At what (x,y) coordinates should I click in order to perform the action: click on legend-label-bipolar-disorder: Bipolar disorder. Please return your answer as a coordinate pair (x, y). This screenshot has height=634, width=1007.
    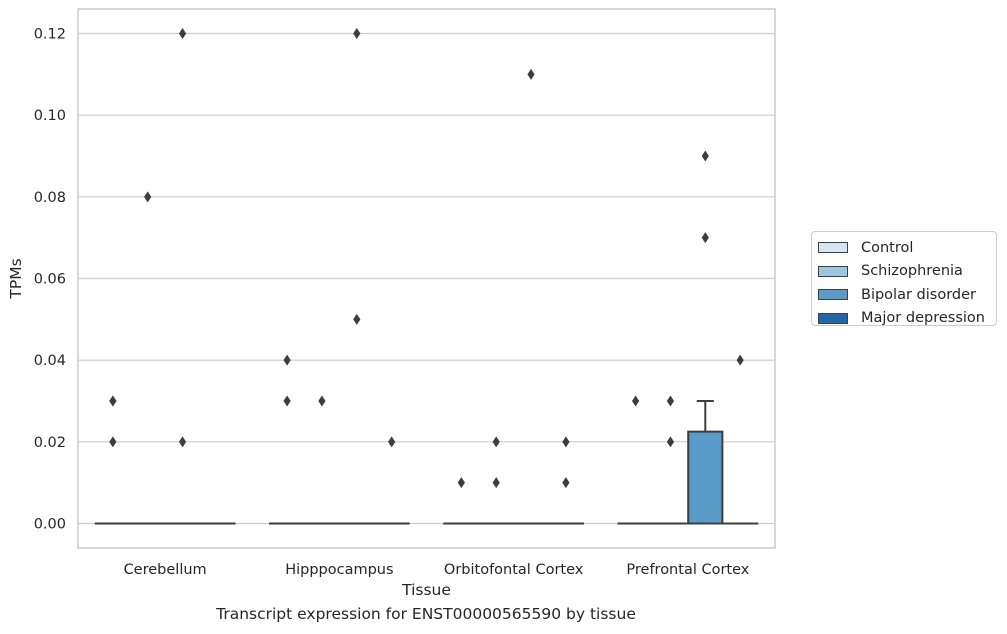
    Looking at the image, I should click on (918, 294).